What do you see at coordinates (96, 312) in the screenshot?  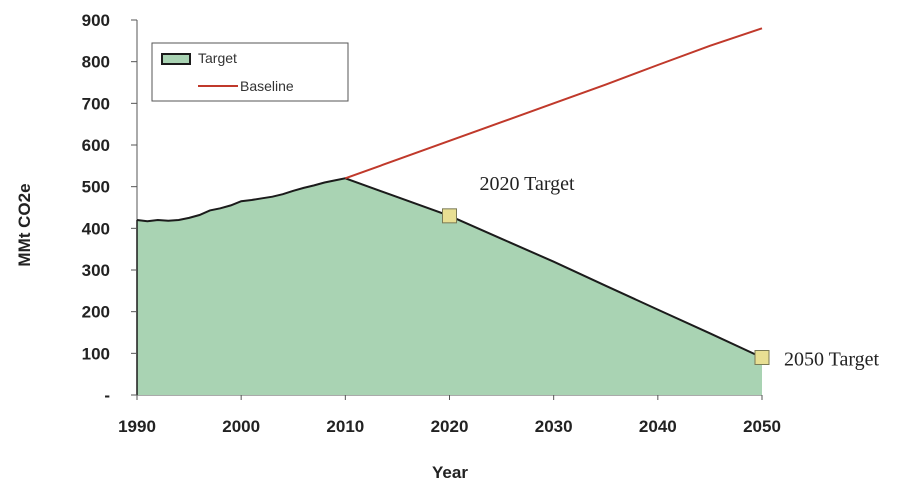 I see `y-tick-label: 200` at bounding box center [96, 312].